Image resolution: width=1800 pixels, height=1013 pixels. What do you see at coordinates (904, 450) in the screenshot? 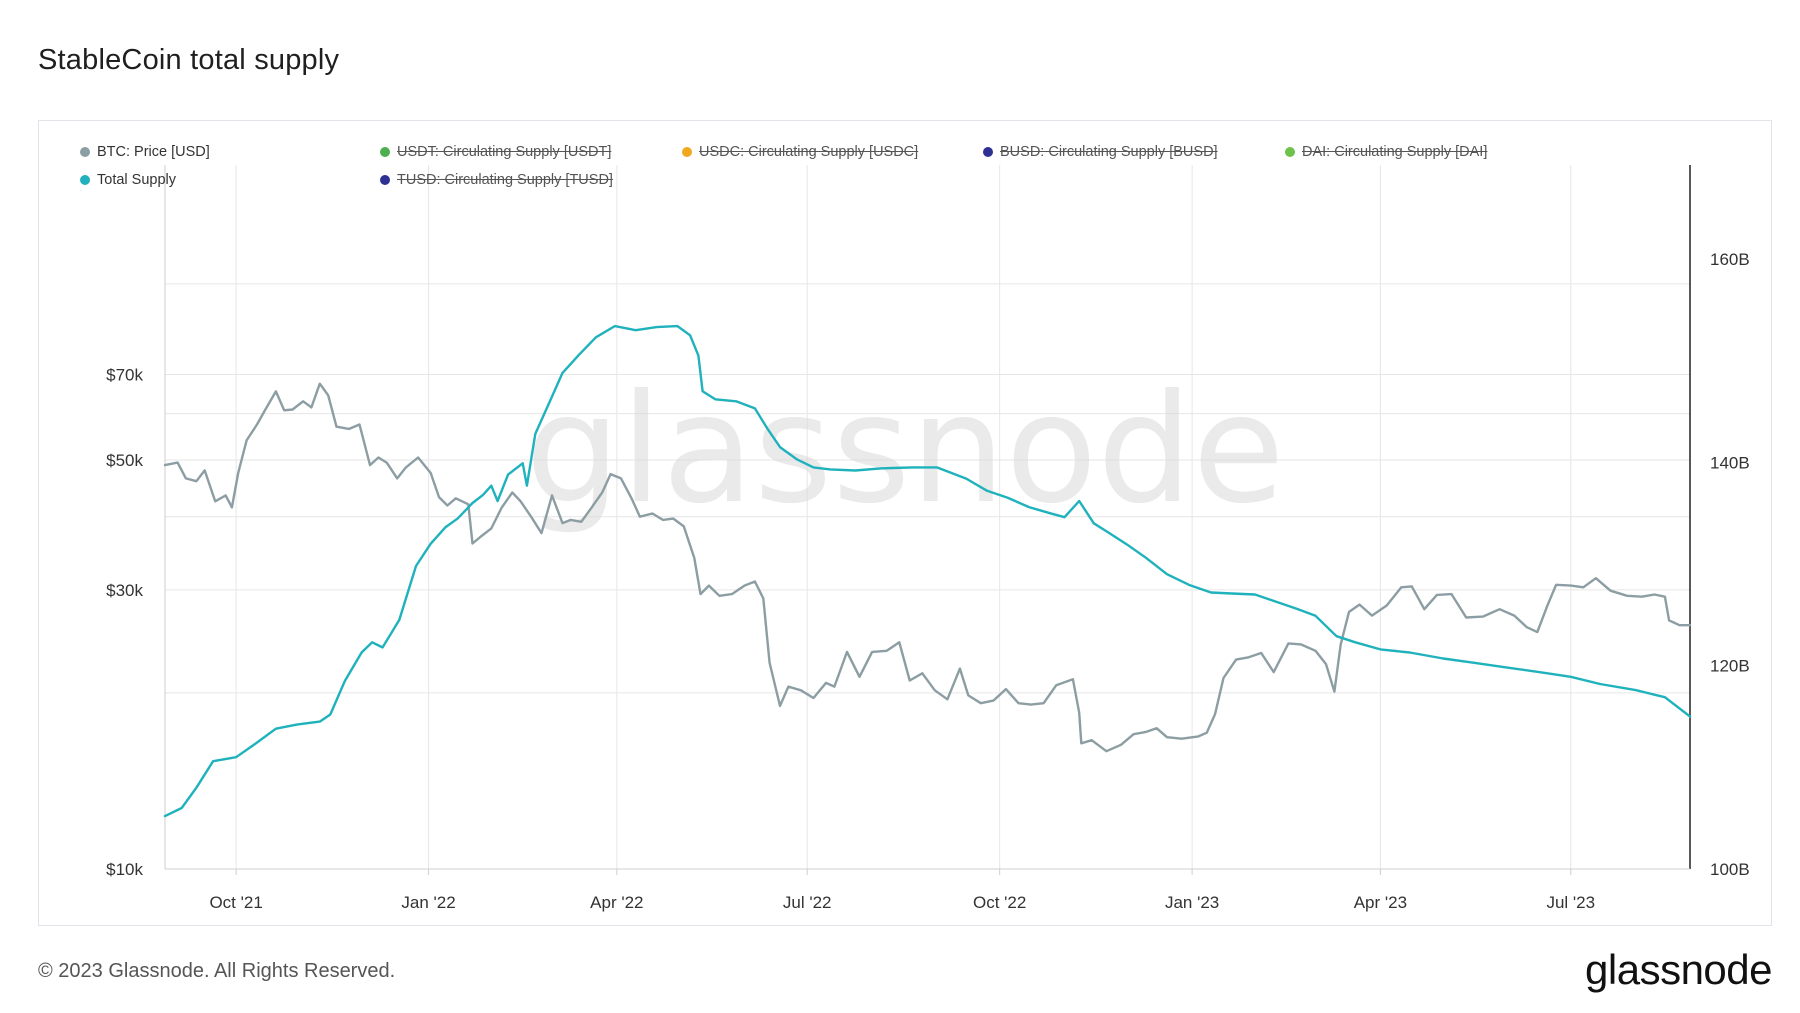
I see `chart-watermark: glassnode` at bounding box center [904, 450].